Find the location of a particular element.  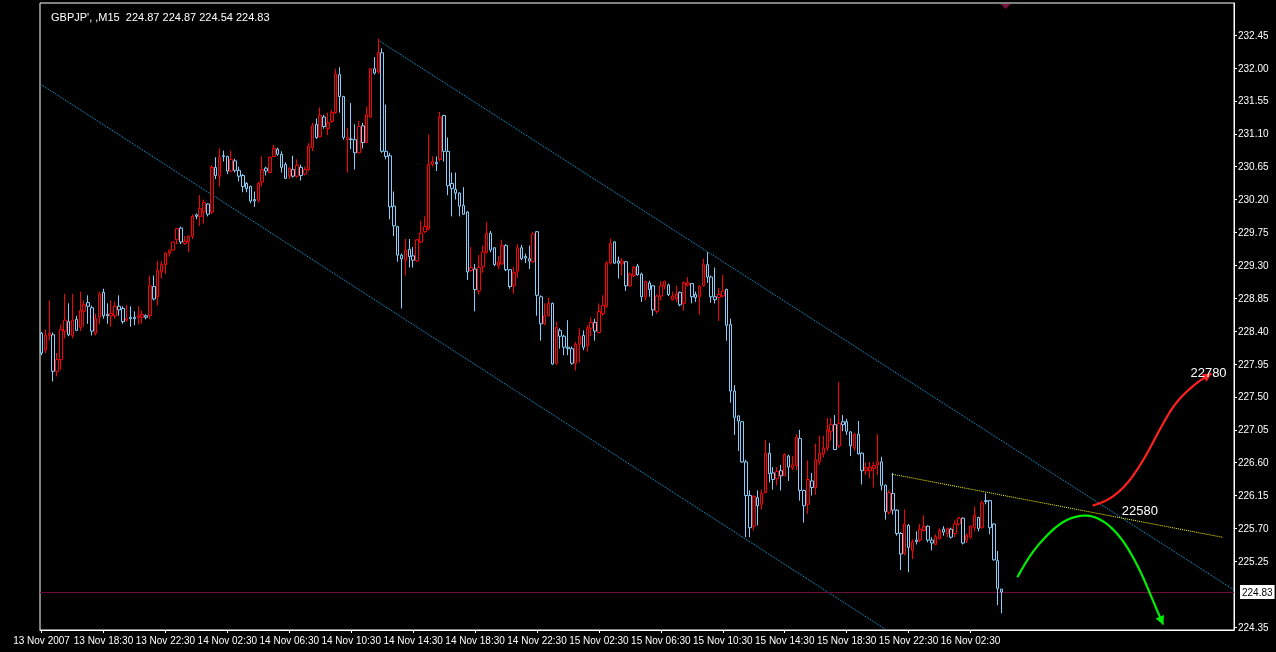

y-tick-label: 229.75 is located at coordinates (1254, 232).